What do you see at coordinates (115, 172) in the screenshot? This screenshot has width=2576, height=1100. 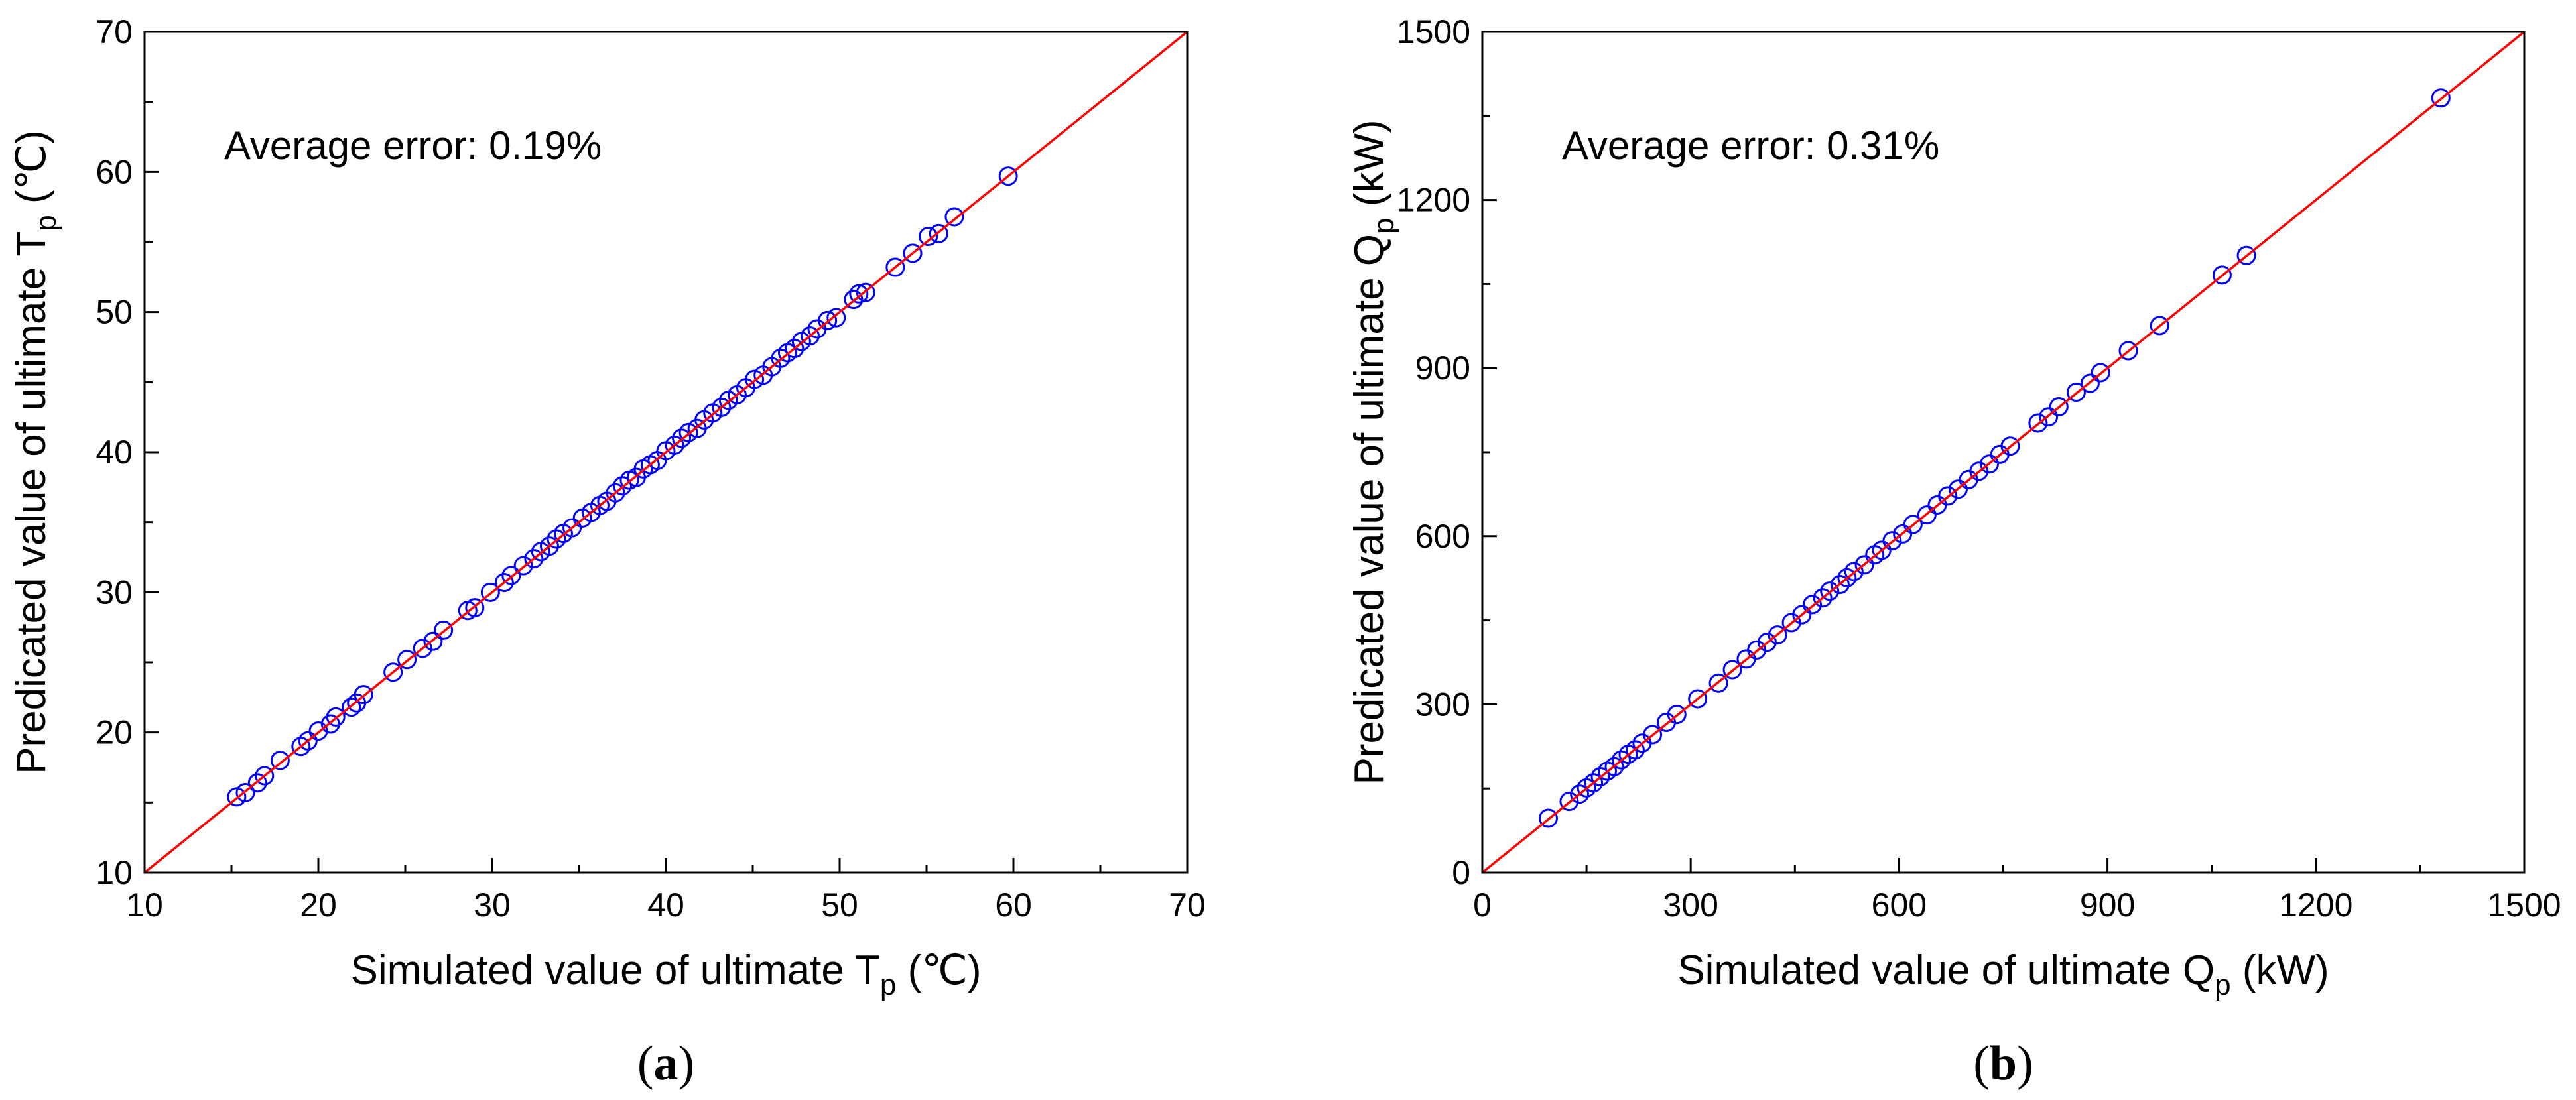 I see `y-tick-label: 60` at bounding box center [115, 172].